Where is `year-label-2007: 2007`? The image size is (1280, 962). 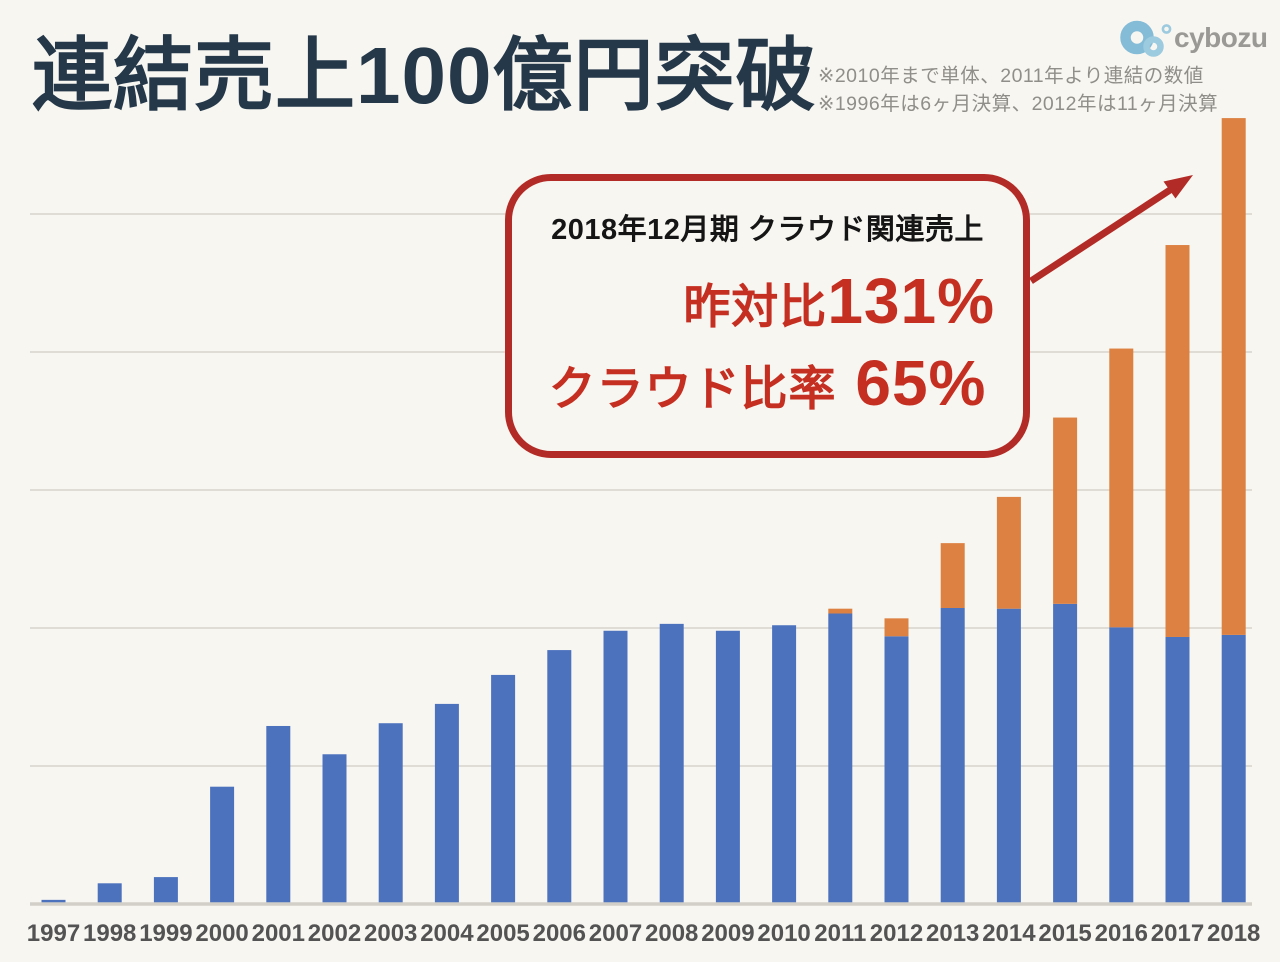 year-label-2007: 2007 is located at coordinates (615, 933).